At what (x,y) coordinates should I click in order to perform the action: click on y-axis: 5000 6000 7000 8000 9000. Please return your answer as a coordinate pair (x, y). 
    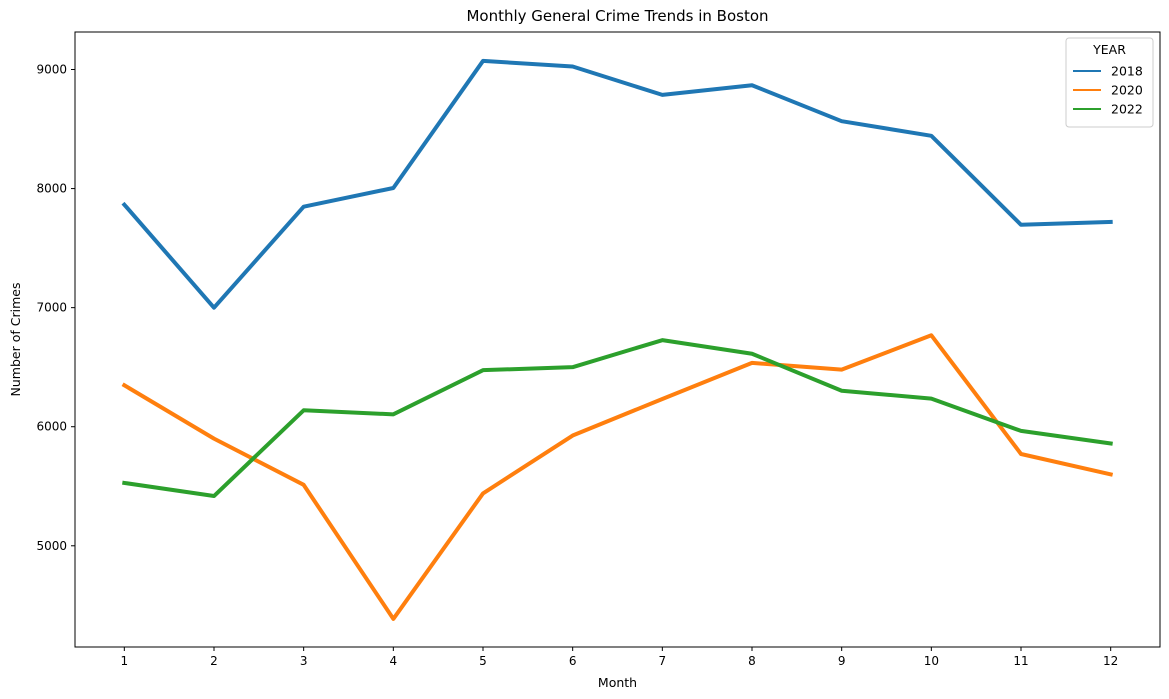
    Looking at the image, I should click on (55, 308).